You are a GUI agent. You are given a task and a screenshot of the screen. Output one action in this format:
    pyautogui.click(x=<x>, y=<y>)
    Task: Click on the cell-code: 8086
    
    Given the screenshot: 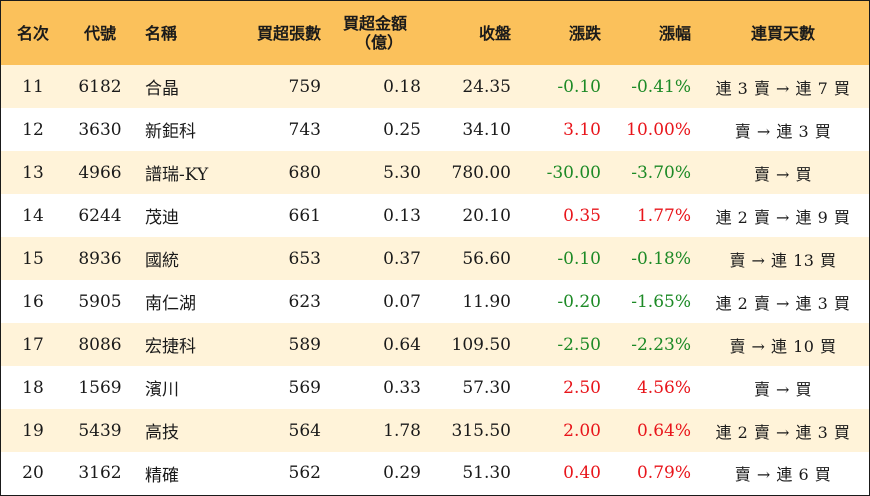 What is the action you would take?
    pyautogui.click(x=100, y=344)
    